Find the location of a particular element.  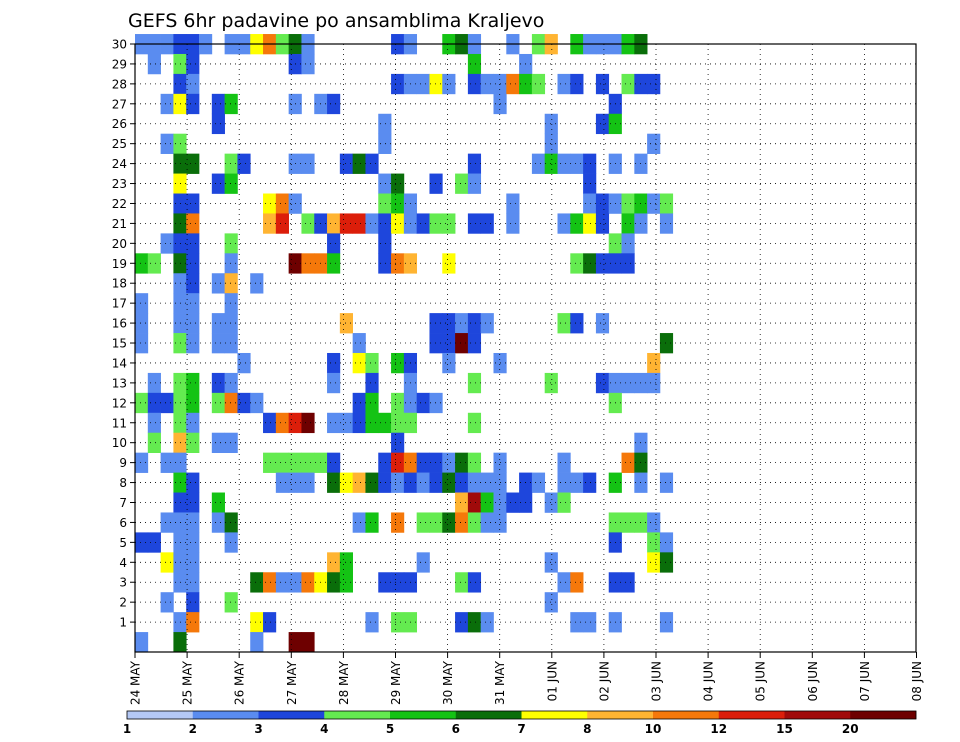

x-tick-label: 31 MAY is located at coordinates (500, 682).